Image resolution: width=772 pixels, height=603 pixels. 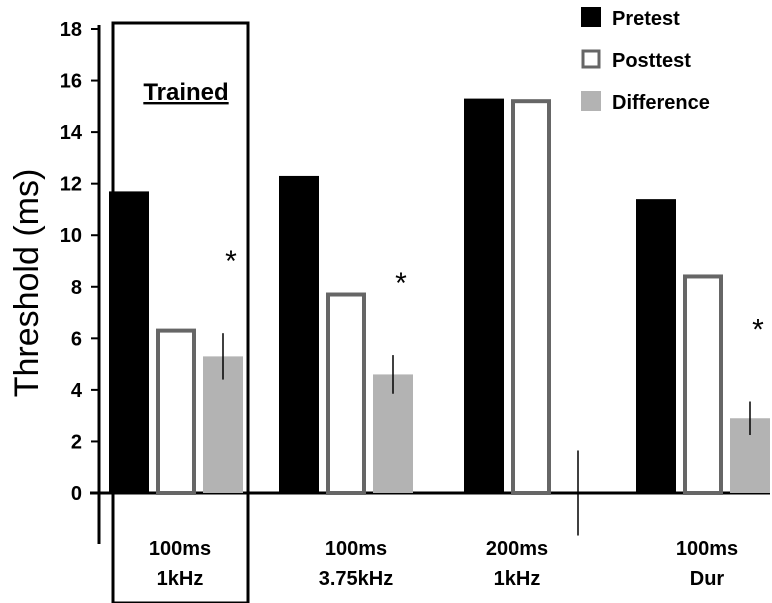 I want to click on y-tick-label: 0, so click(x=76, y=494).